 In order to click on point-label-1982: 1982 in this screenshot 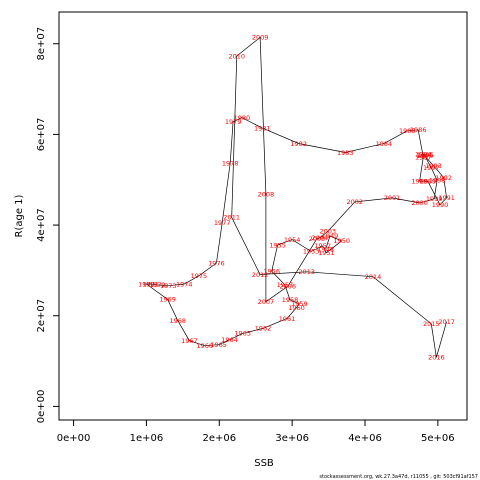, I will do `click(298, 144)`.